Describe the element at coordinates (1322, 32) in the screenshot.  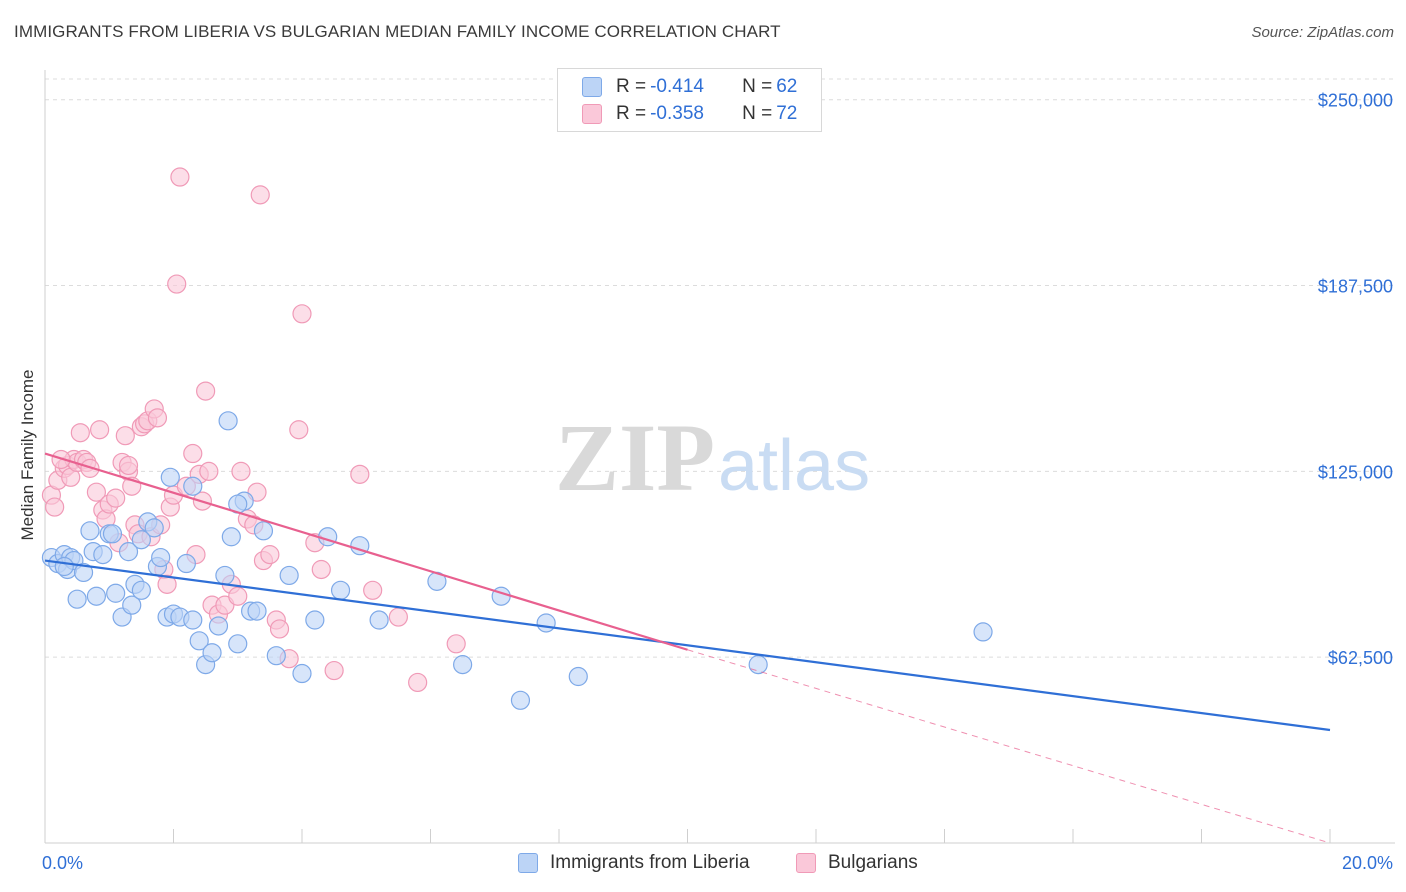
I see `source-label: Source: ZipAtlas.com` at that location.